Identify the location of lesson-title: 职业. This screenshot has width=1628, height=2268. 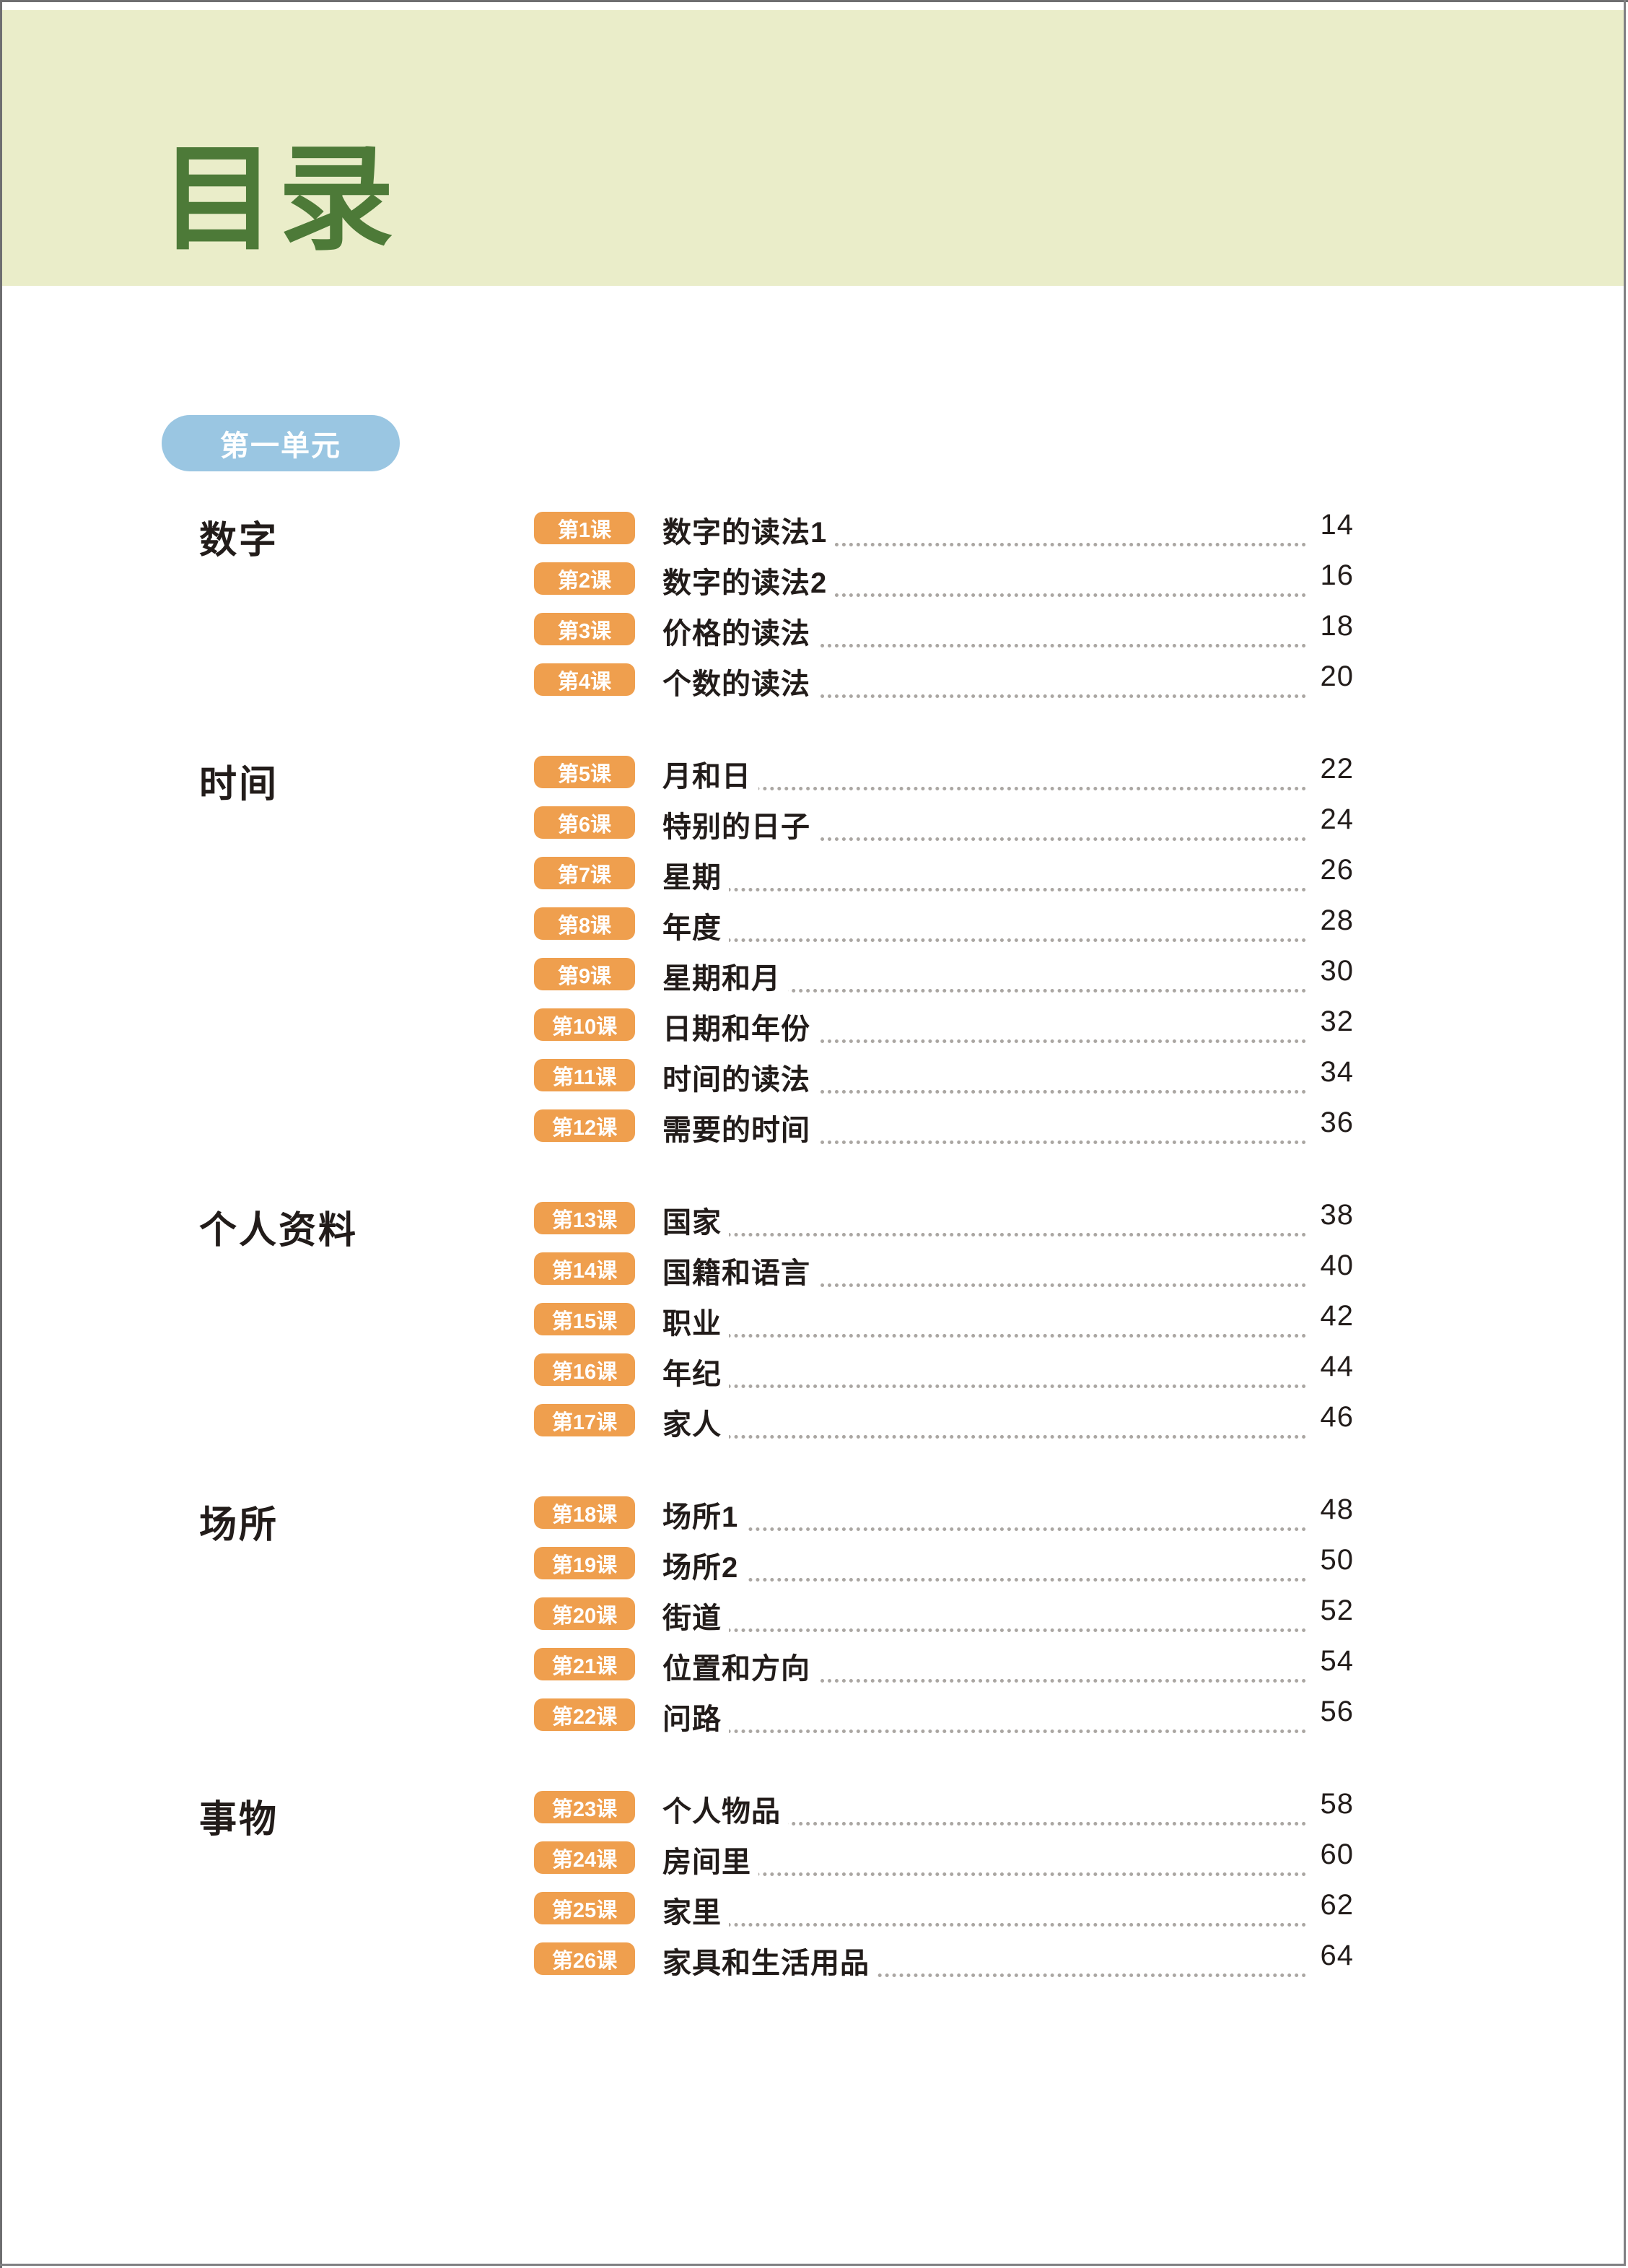
(695, 1321).